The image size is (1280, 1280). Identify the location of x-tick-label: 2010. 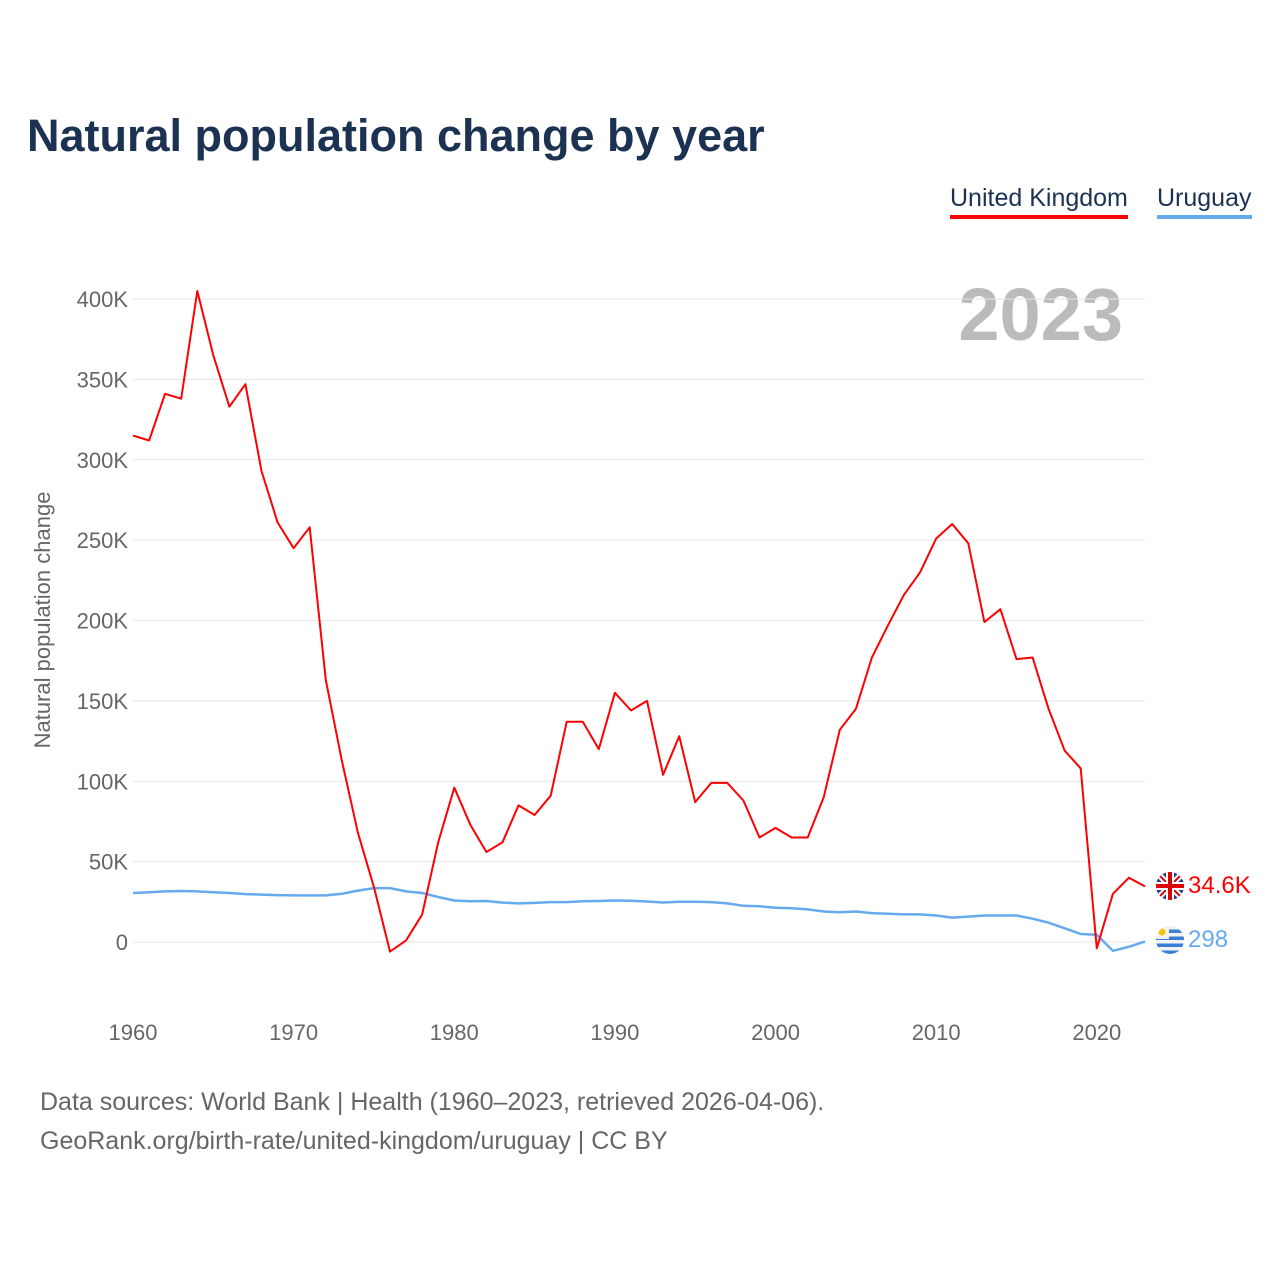
(936, 1032).